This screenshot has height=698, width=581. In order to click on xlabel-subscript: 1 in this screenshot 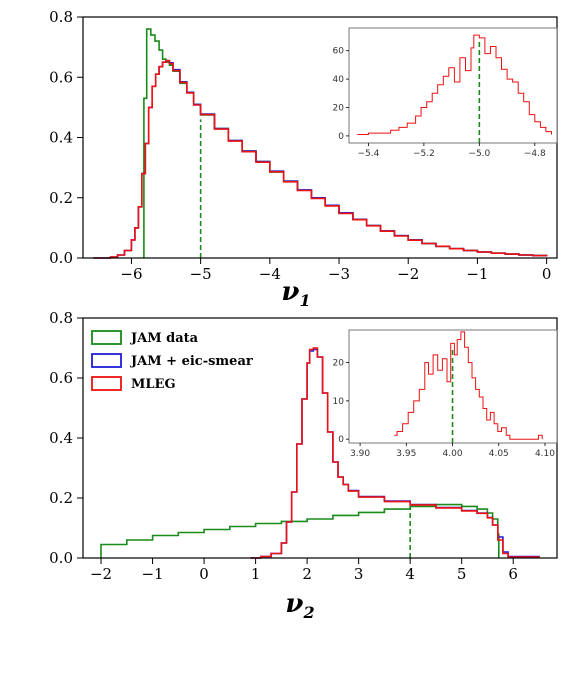, I will do `click(304, 300)`.